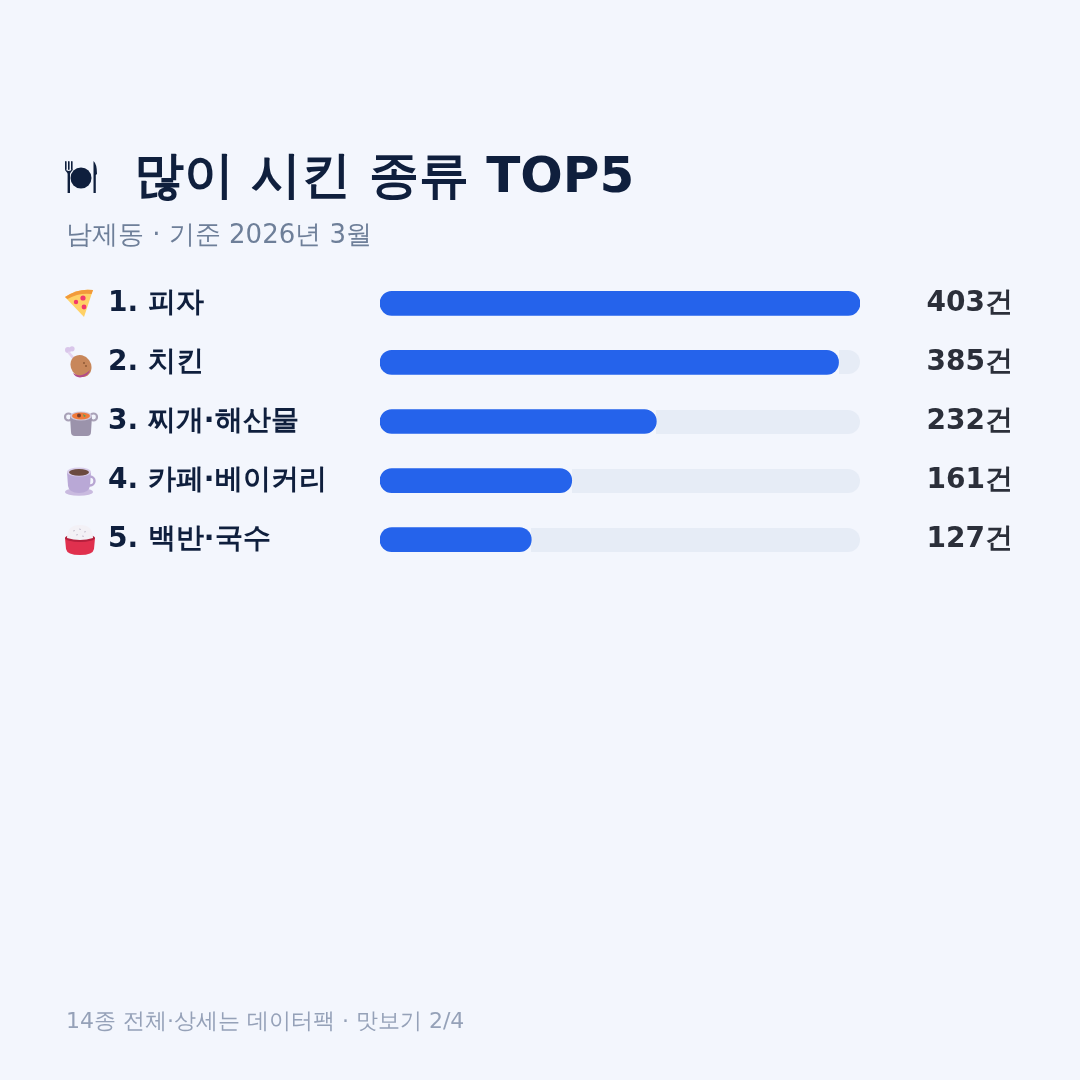  Describe the element at coordinates (189, 537) in the screenshot. I see `y-tick-label: 5. 백반·국수` at that location.